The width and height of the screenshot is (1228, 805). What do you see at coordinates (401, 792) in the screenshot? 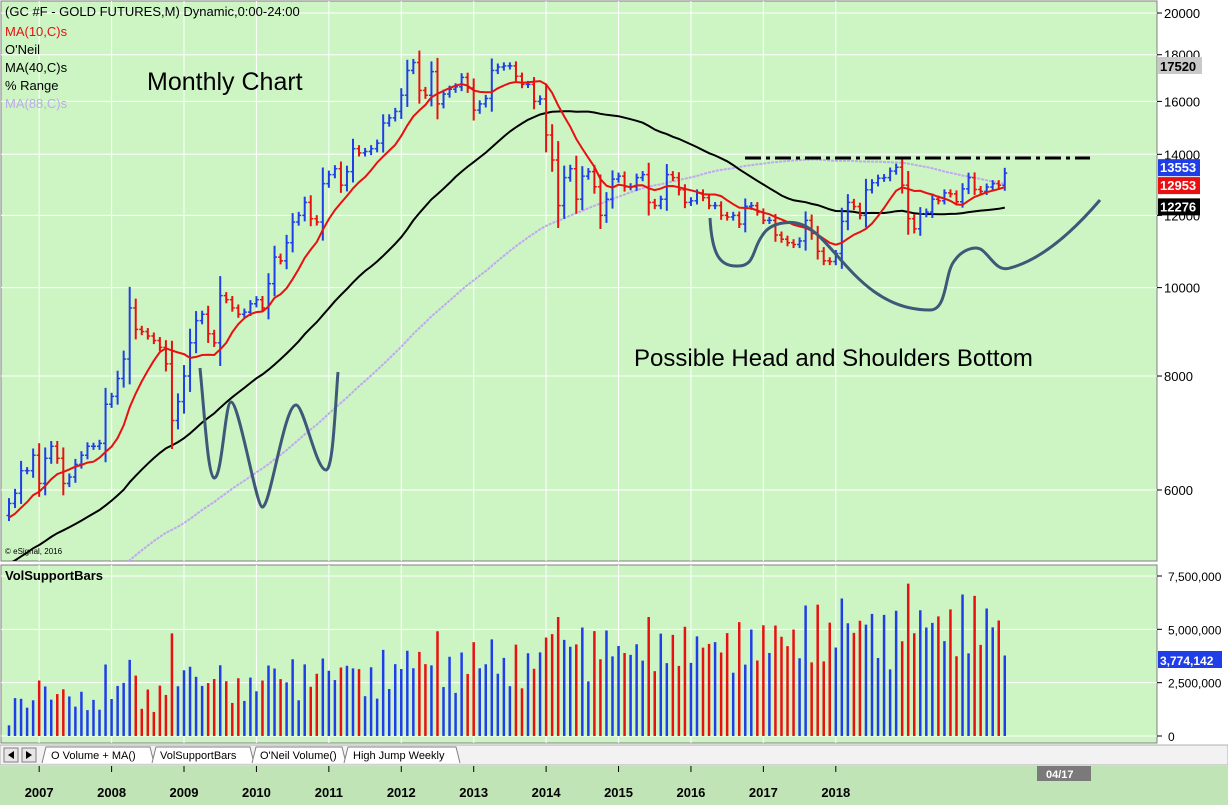
I see `year-label: 2012` at bounding box center [401, 792].